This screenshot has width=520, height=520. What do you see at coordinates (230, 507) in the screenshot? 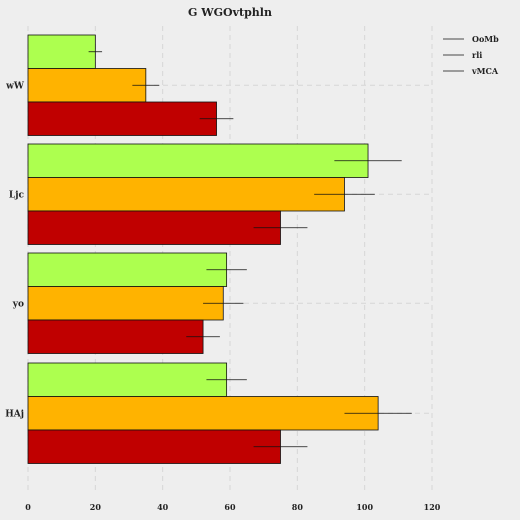
I see `x-tick-label: 60` at bounding box center [230, 507].